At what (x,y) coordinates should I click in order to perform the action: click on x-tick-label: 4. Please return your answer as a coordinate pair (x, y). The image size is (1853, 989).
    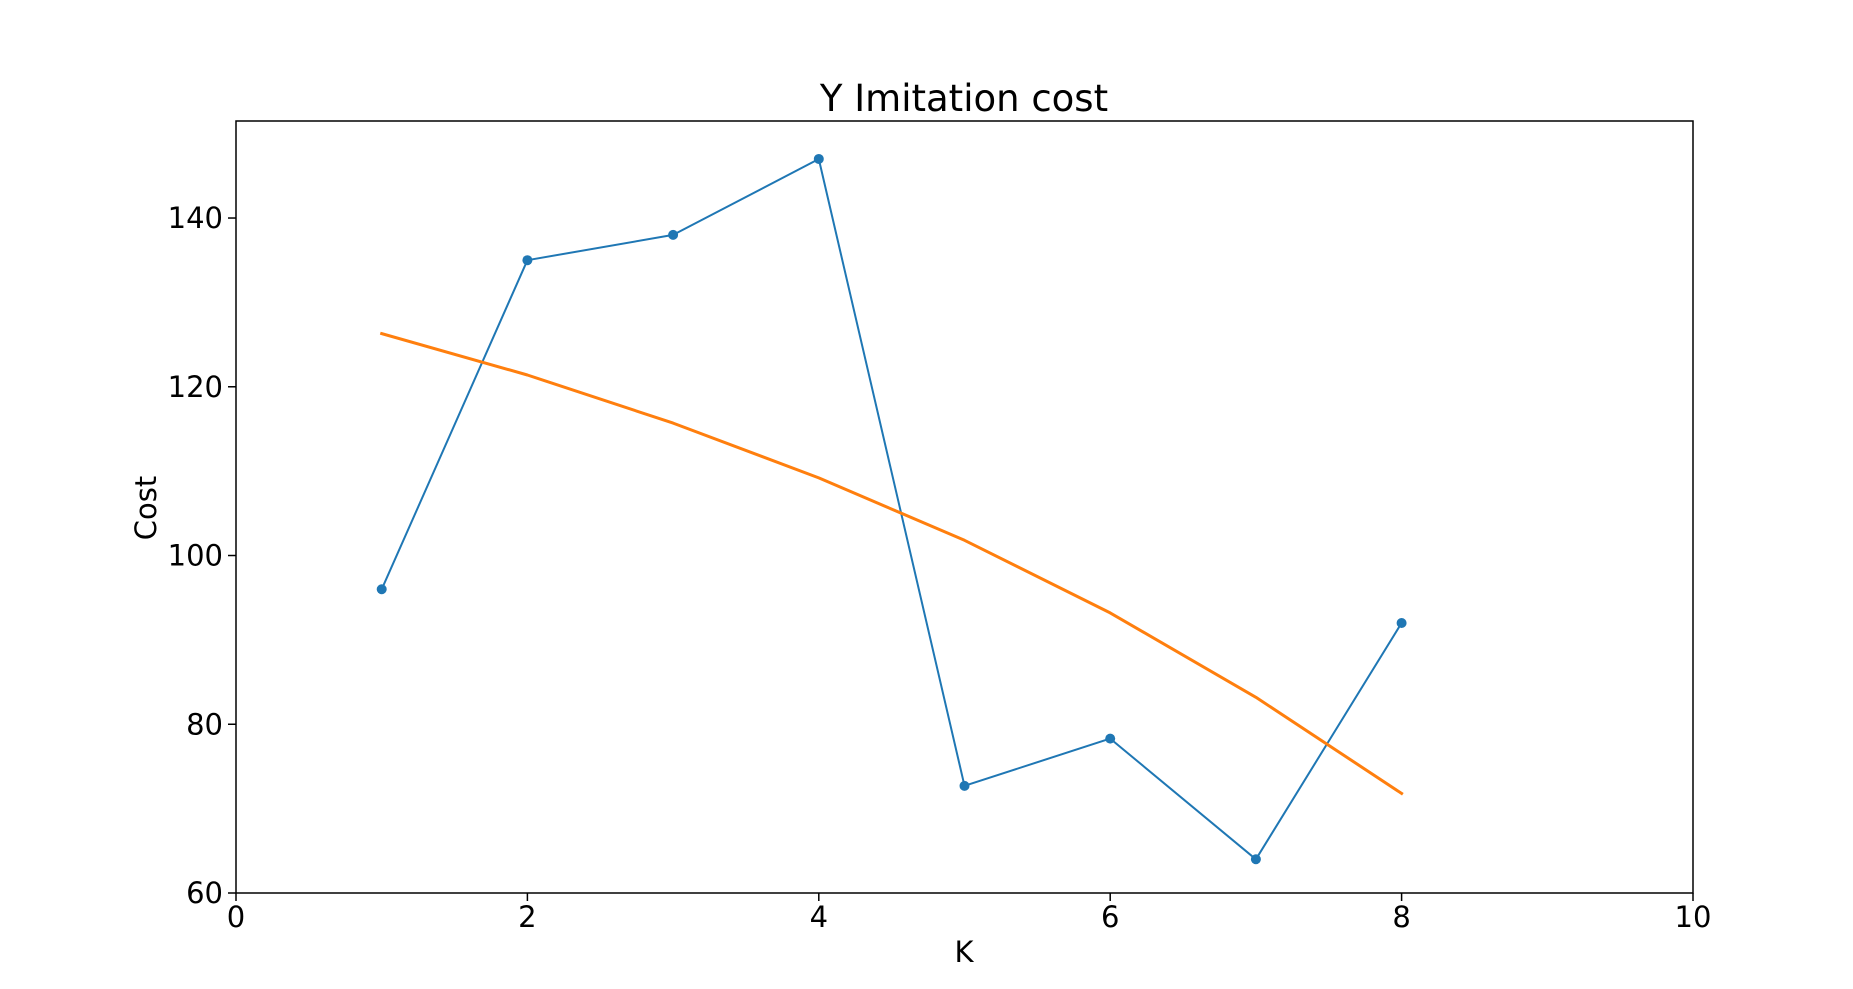
    Looking at the image, I should click on (819, 917).